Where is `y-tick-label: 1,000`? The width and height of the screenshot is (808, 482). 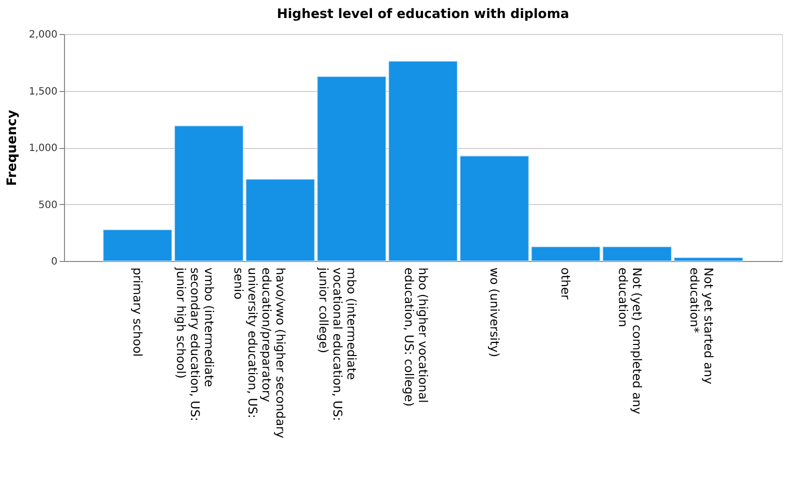 y-tick-label: 1,000 is located at coordinates (43, 148).